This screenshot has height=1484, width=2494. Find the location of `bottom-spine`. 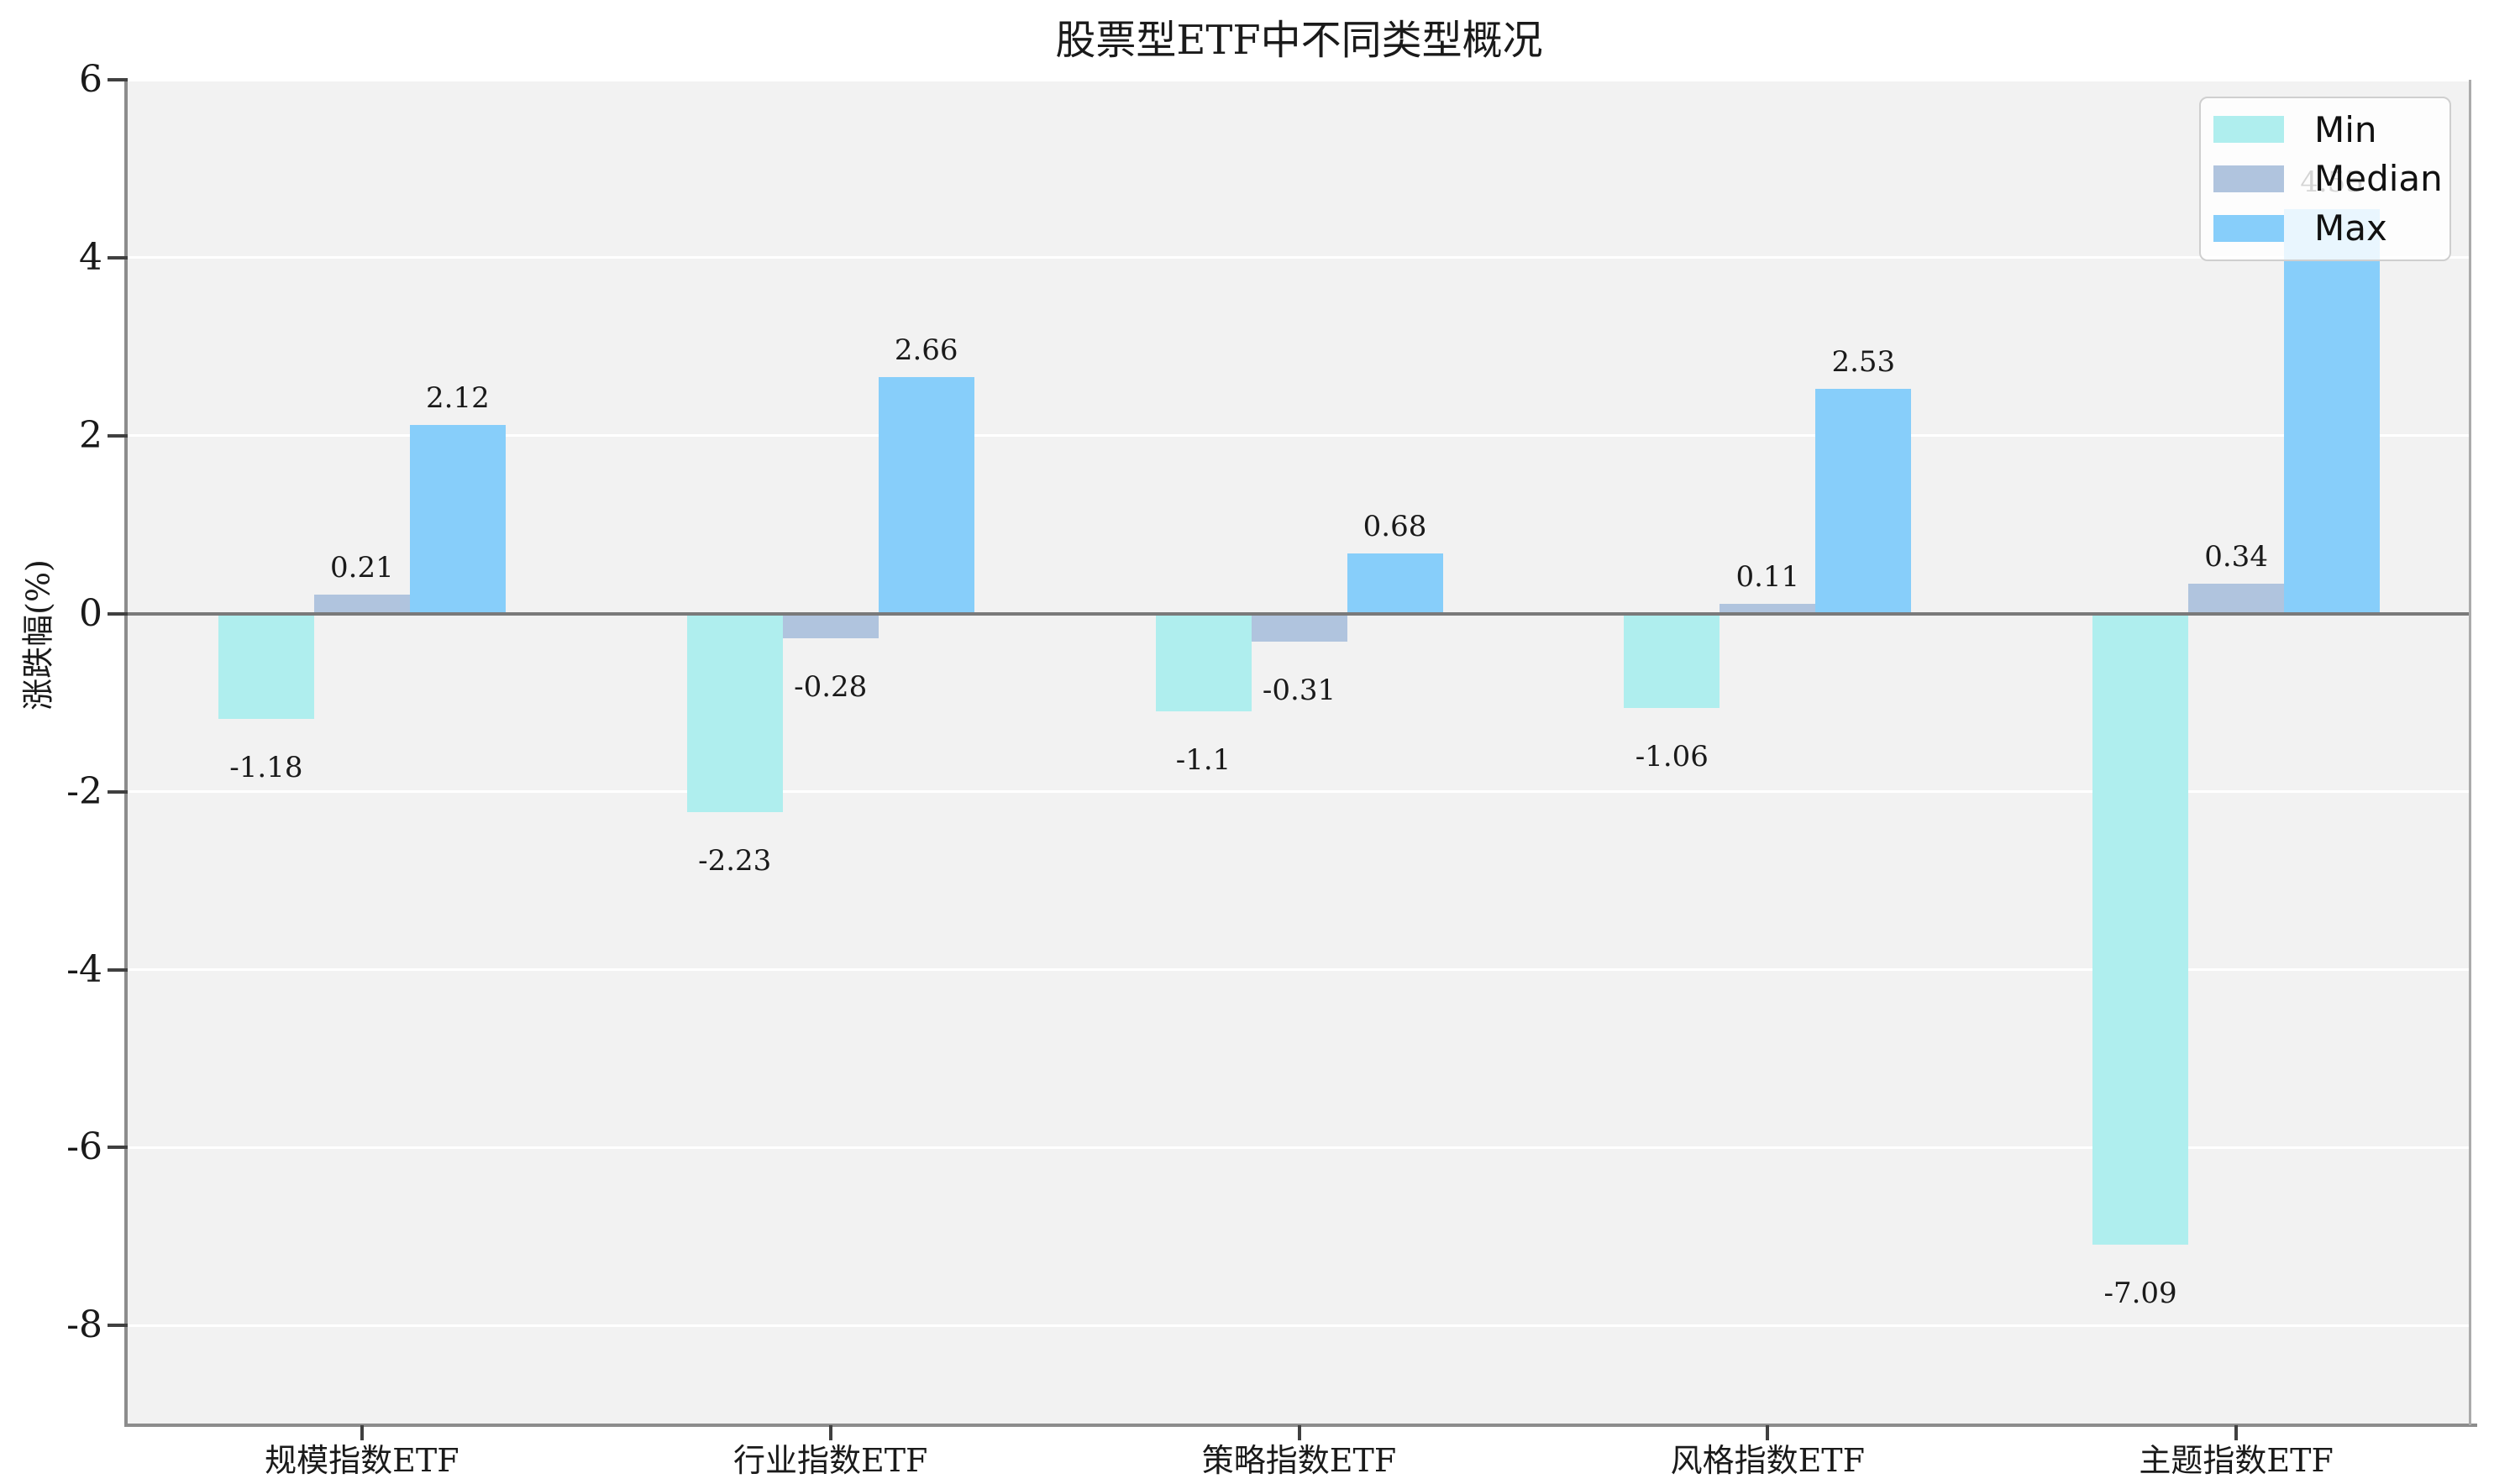

bottom-spine is located at coordinates (1300, 1426).